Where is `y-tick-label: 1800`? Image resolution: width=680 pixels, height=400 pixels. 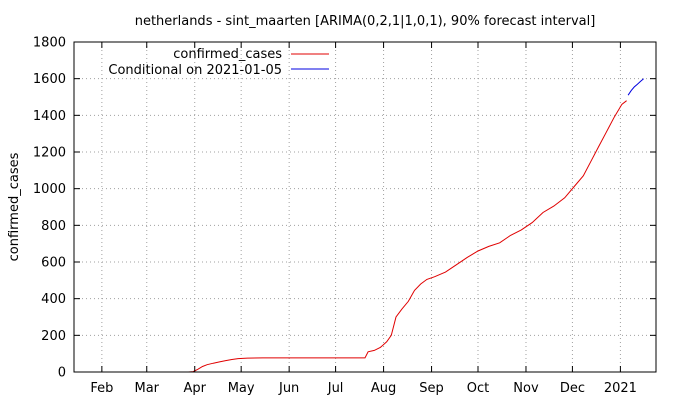
y-tick-label: 1800 is located at coordinates (49, 43).